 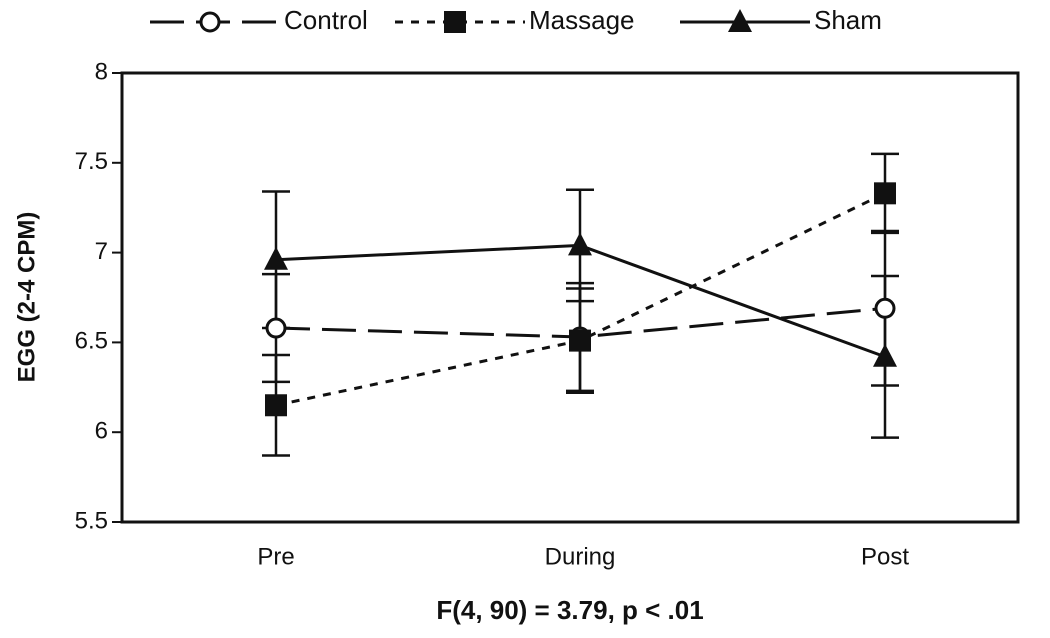 I want to click on legend-item: Sham, so click(x=781, y=20).